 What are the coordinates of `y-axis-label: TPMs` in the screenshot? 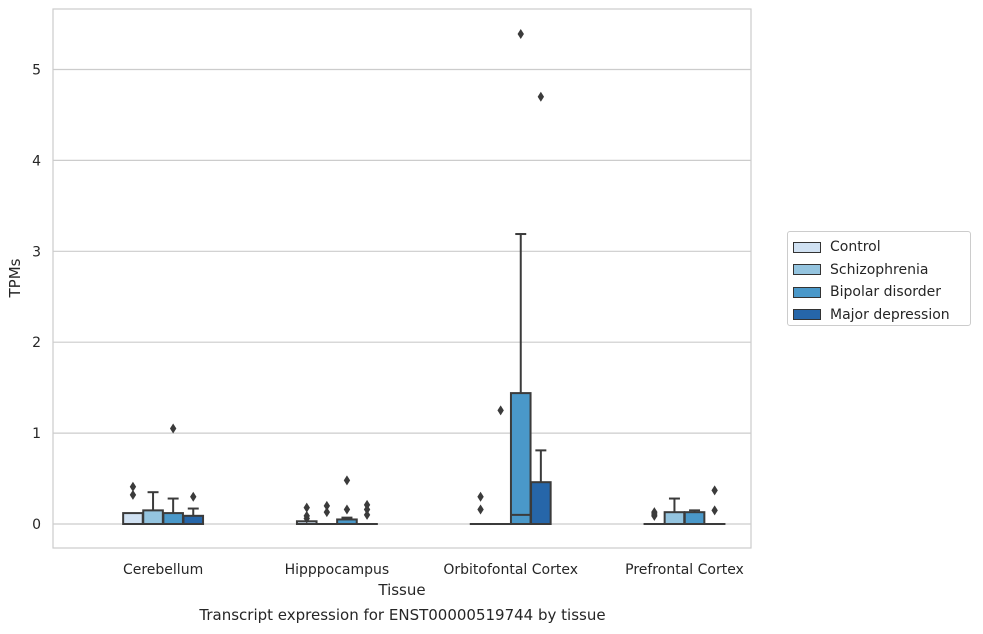 It's located at (15, 278).